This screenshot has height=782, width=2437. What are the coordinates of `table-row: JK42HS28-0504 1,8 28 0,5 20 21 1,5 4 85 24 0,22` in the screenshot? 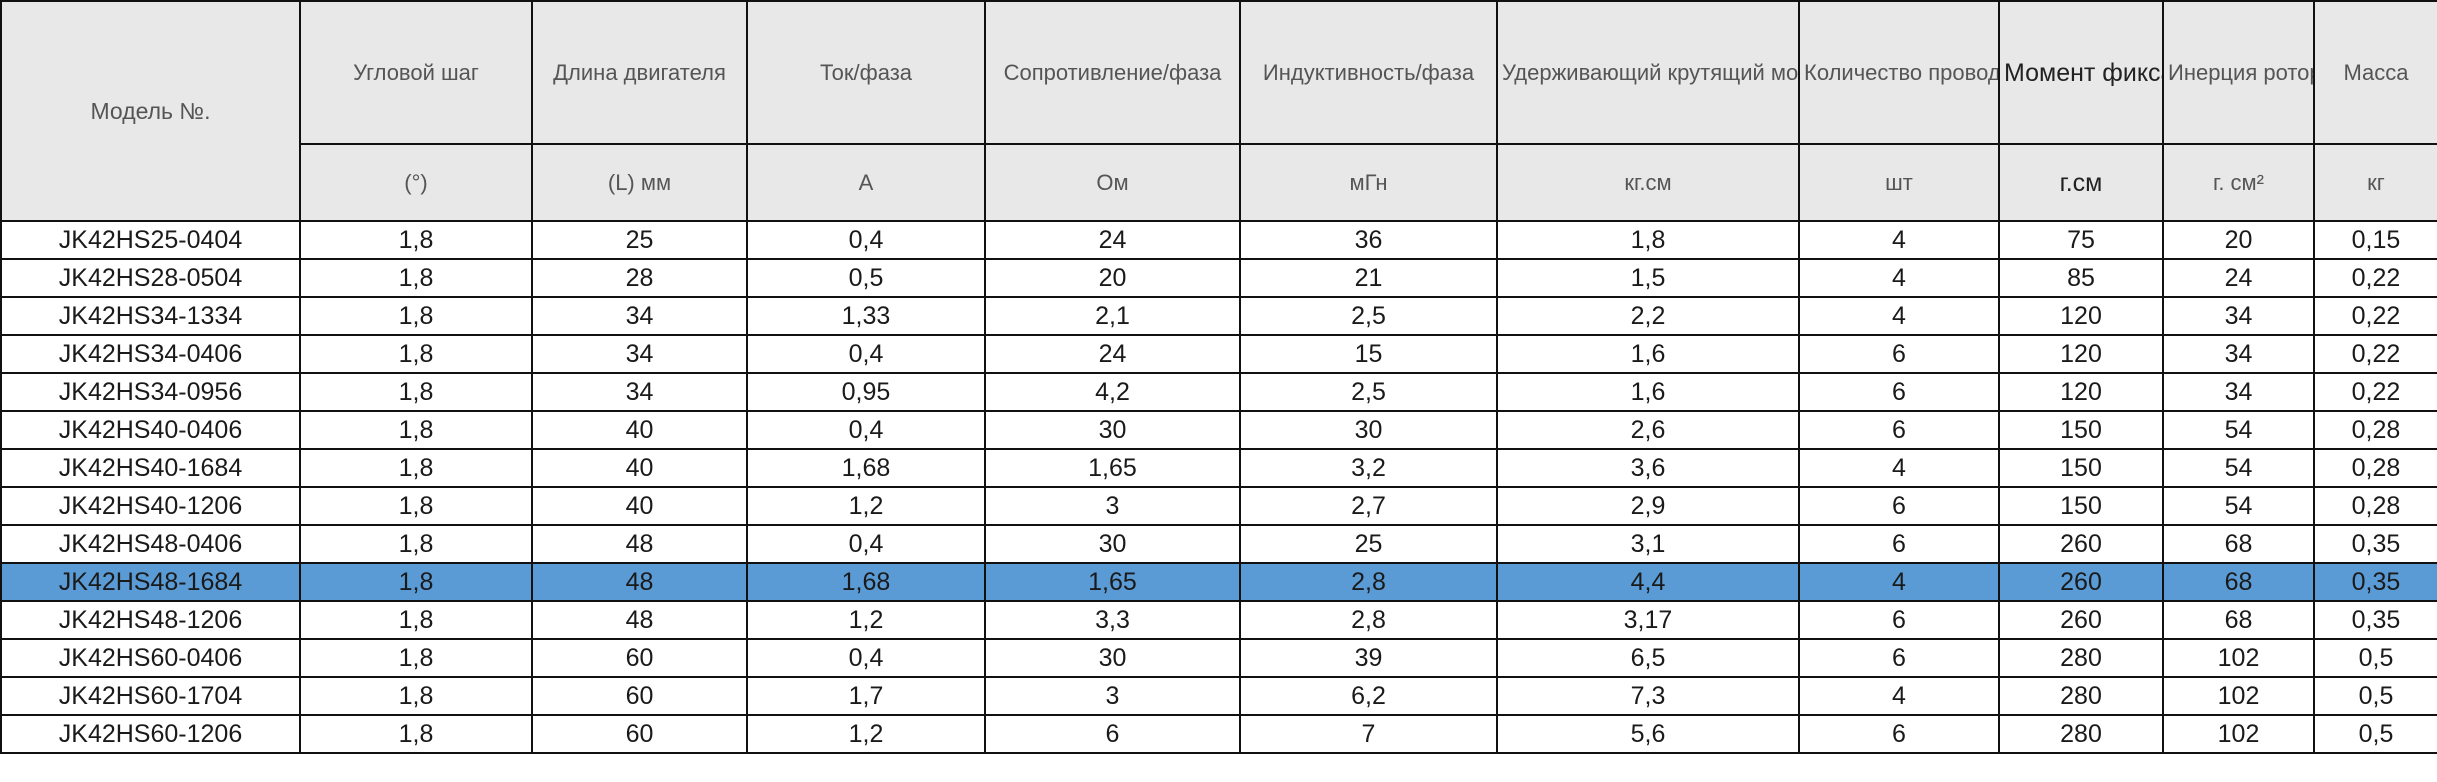 It's located at (1218, 278).